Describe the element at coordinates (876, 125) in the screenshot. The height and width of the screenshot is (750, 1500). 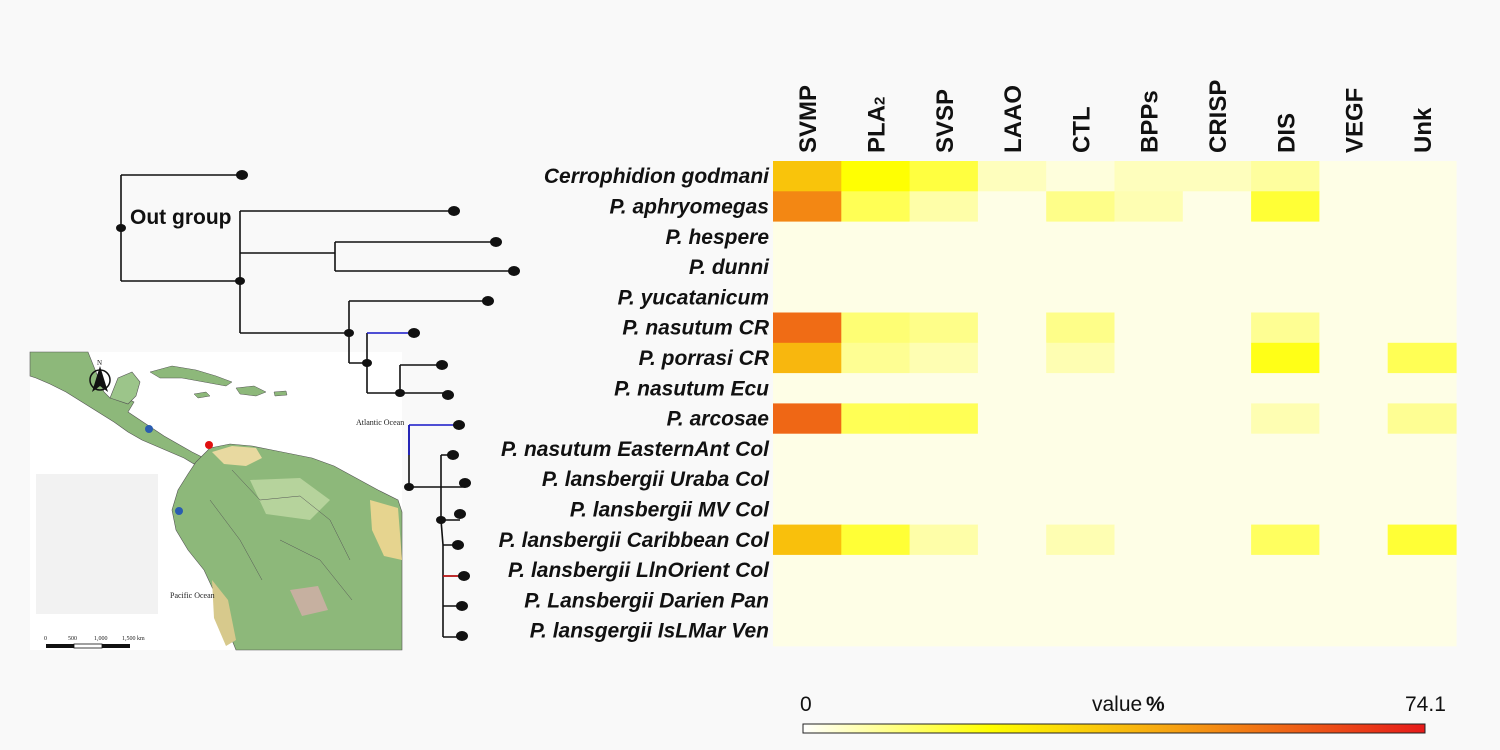
I see `column-label: PLA2` at that location.